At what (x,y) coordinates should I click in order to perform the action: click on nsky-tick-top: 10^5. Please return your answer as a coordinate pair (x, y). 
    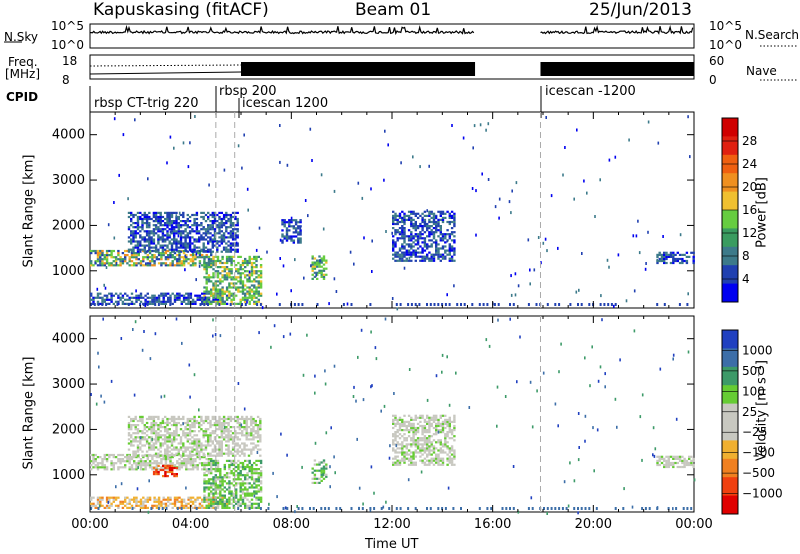
    Looking at the image, I should click on (67, 26).